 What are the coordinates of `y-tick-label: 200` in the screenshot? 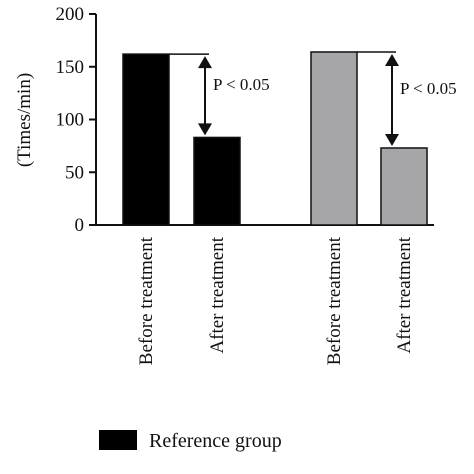 It's located at (70, 14).